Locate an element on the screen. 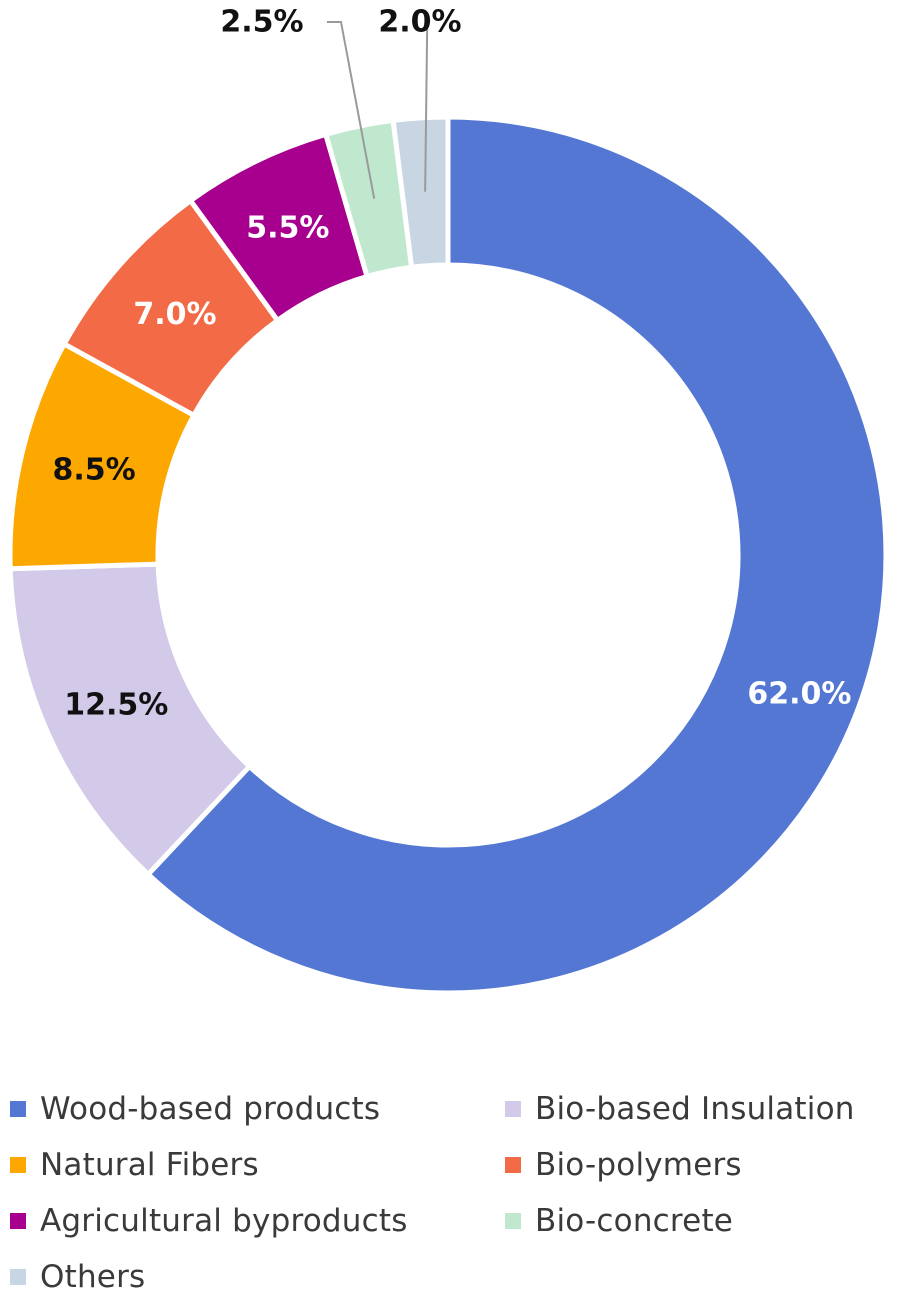 The width and height of the screenshot is (902, 1297). legend-item-others: Others is located at coordinates (77, 1277).